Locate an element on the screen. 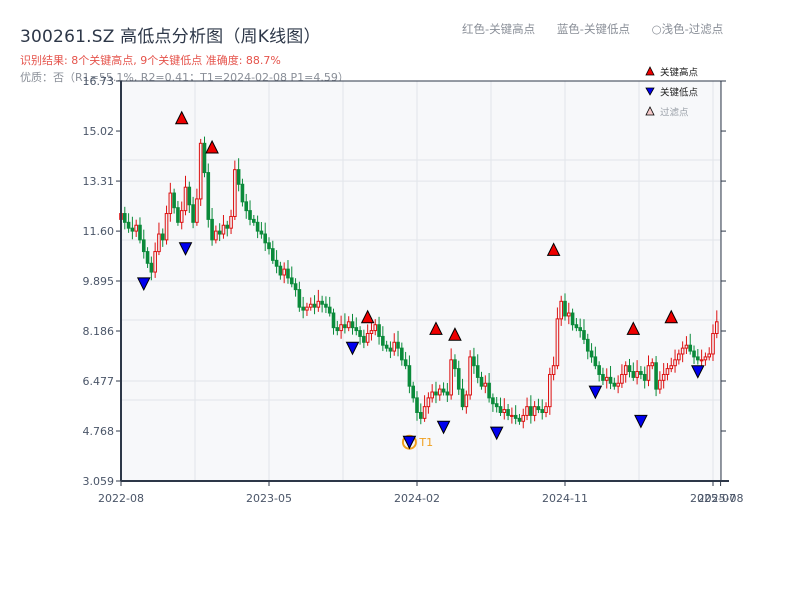 The height and width of the screenshot is (600, 800). y-tick-label: 11.60 is located at coordinates (99, 231).